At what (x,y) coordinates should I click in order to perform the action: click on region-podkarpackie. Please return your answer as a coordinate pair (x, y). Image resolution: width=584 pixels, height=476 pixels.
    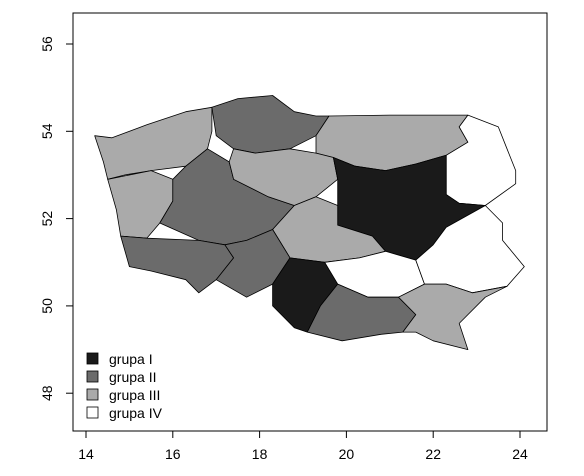
    Looking at the image, I should click on (453, 317).